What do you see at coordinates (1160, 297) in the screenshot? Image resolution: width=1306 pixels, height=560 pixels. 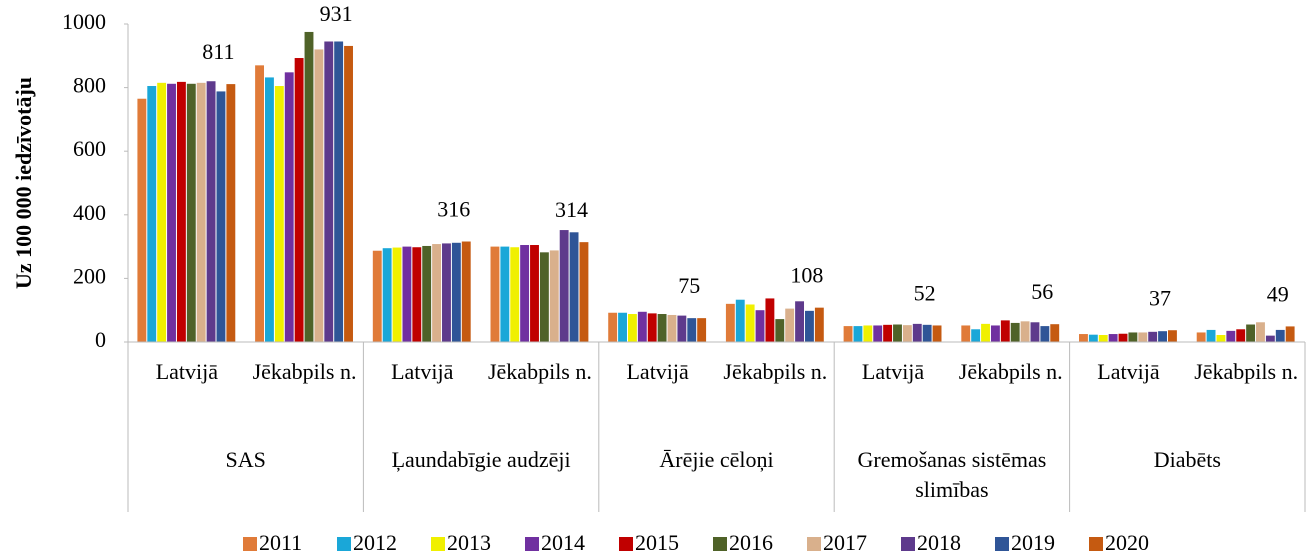 I see `data-label: 37` at bounding box center [1160, 297].